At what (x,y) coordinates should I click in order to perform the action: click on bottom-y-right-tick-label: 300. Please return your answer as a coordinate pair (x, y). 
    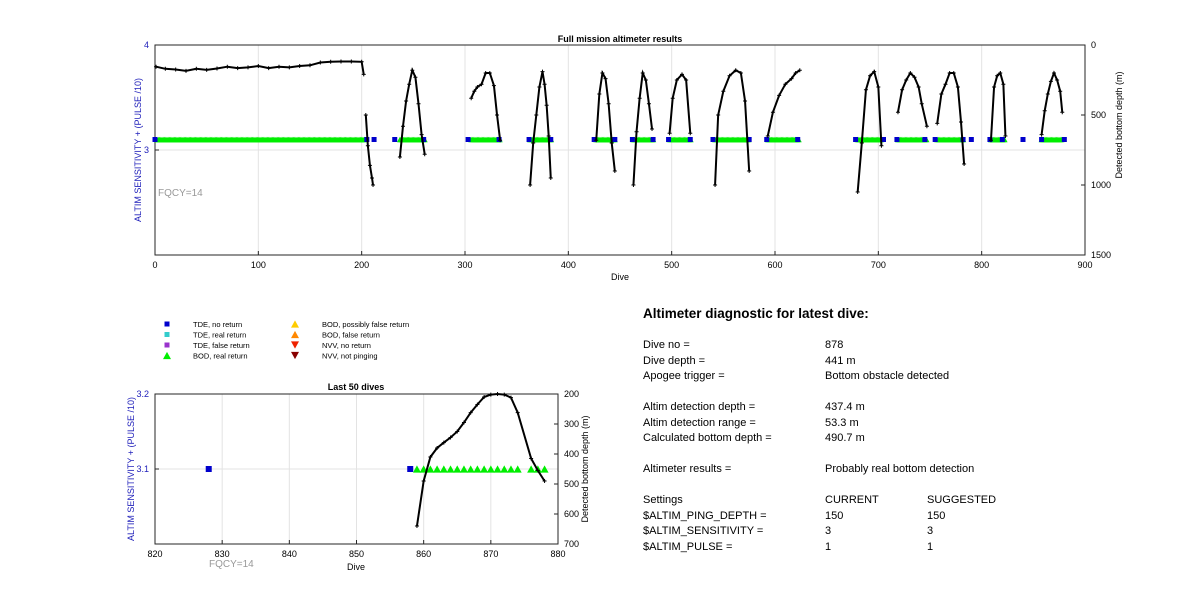
    Looking at the image, I should click on (571, 424).